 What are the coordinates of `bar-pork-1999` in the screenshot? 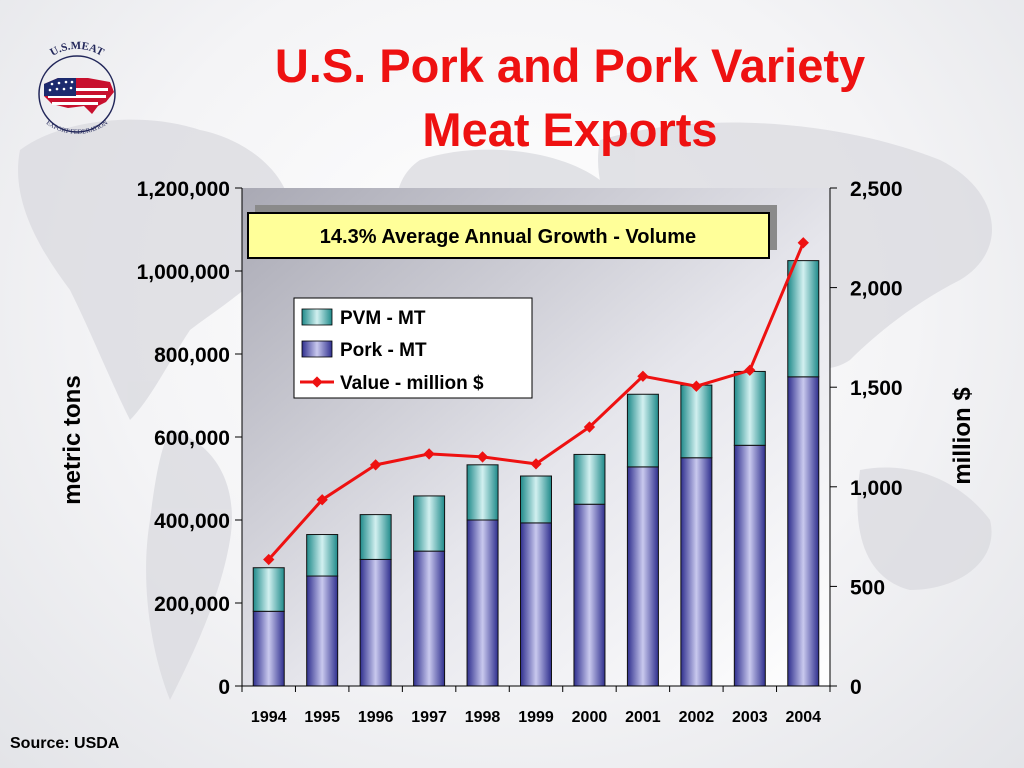 It's located at (536, 604).